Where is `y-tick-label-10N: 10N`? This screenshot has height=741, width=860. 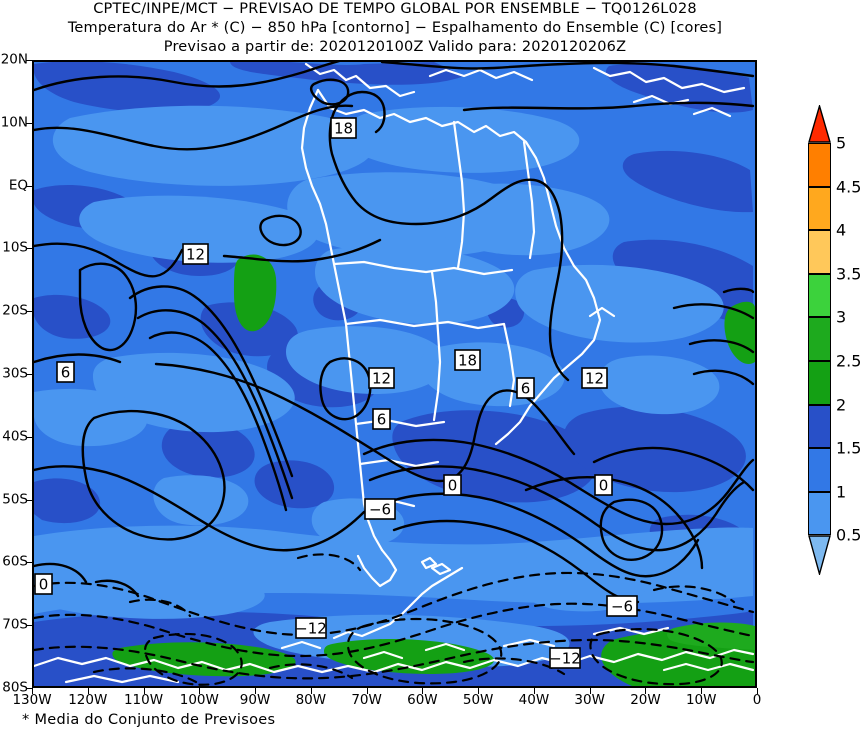
y-tick-label-10N: 10N is located at coordinates (14, 122).